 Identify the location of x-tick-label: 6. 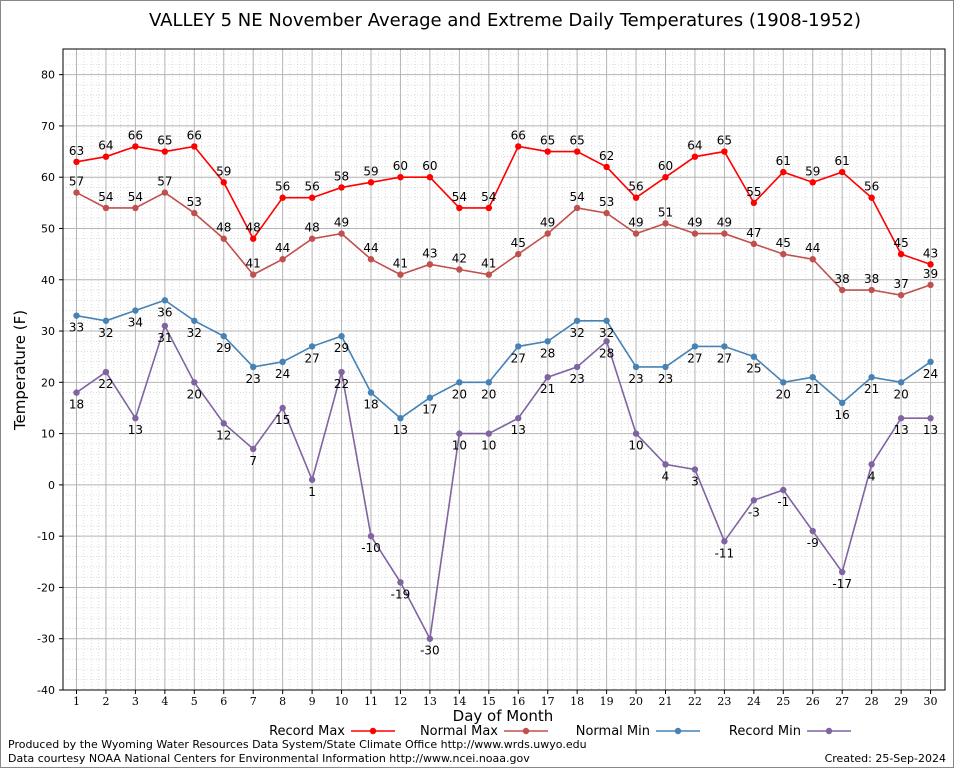
(223, 701).